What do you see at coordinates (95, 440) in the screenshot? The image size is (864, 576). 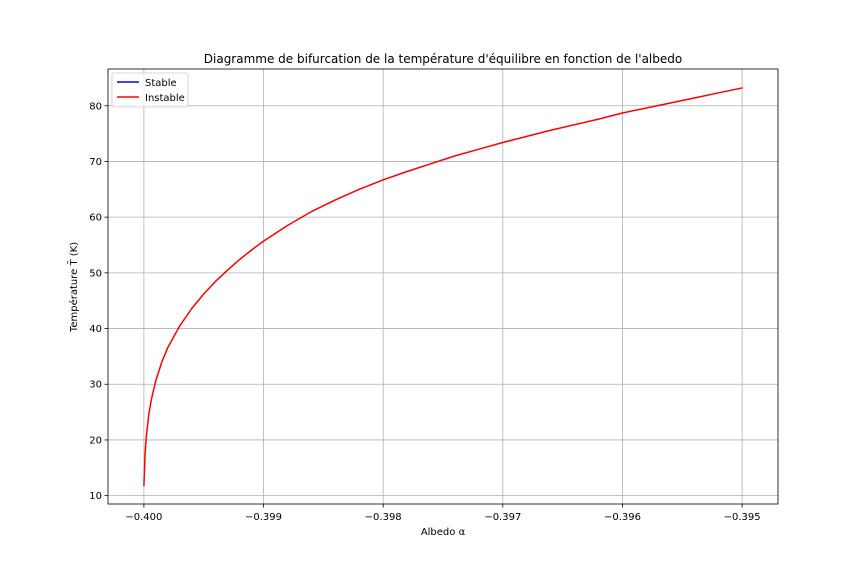 I see `y-tick-label: 20` at bounding box center [95, 440].